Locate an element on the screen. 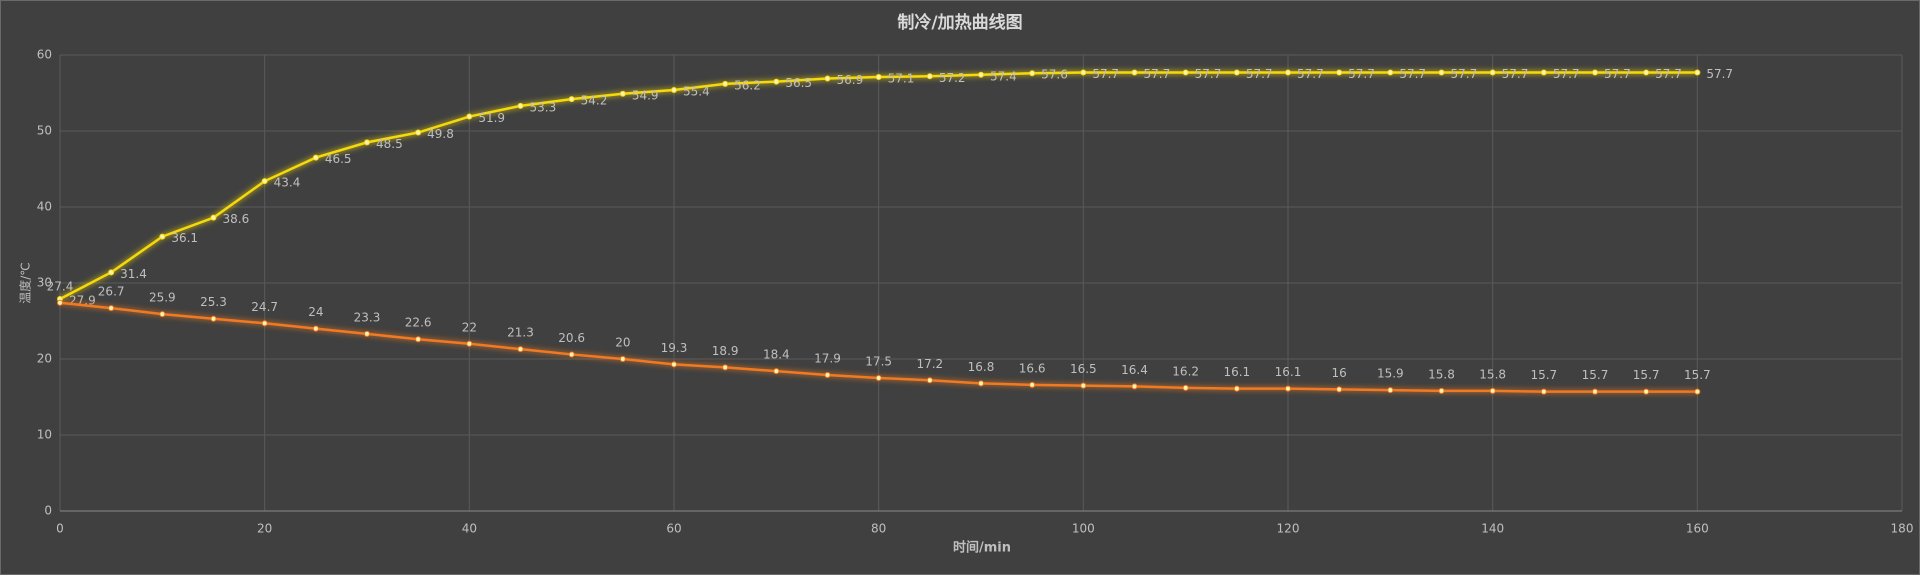 The width and height of the screenshot is (1920, 575). data-label: 56.5 is located at coordinates (798, 83).